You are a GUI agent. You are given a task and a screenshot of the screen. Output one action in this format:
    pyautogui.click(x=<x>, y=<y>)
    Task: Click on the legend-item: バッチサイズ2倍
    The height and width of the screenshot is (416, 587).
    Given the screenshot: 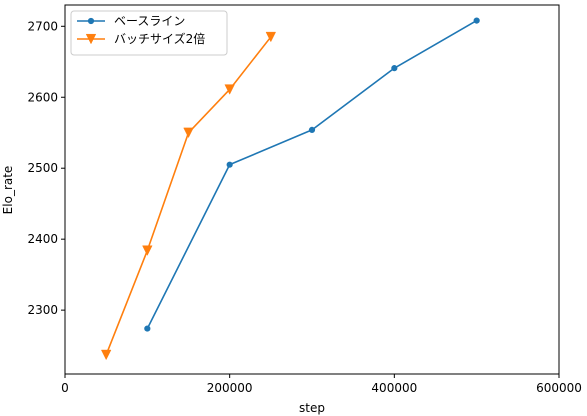 What is the action you would take?
    pyautogui.click(x=141, y=38)
    